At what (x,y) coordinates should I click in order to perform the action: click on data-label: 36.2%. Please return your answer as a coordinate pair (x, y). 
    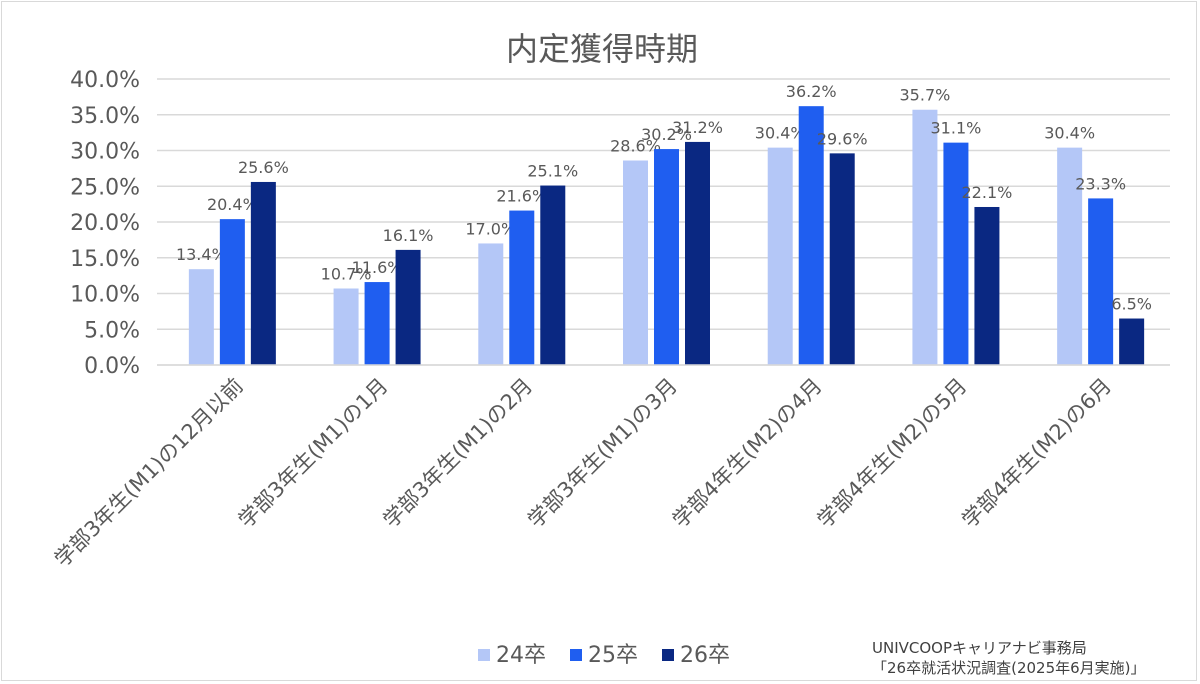
    Looking at the image, I should click on (811, 91).